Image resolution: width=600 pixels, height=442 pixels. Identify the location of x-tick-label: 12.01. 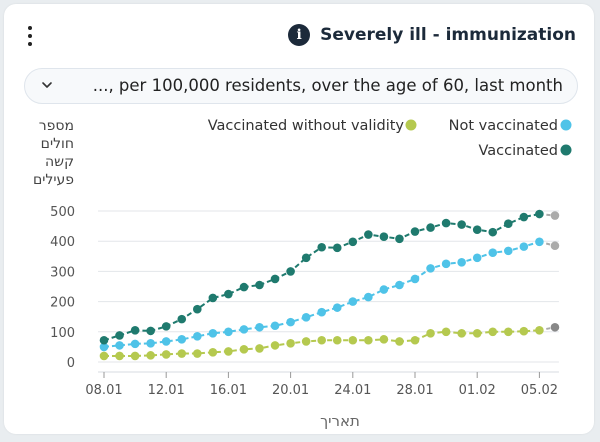
(166, 390).